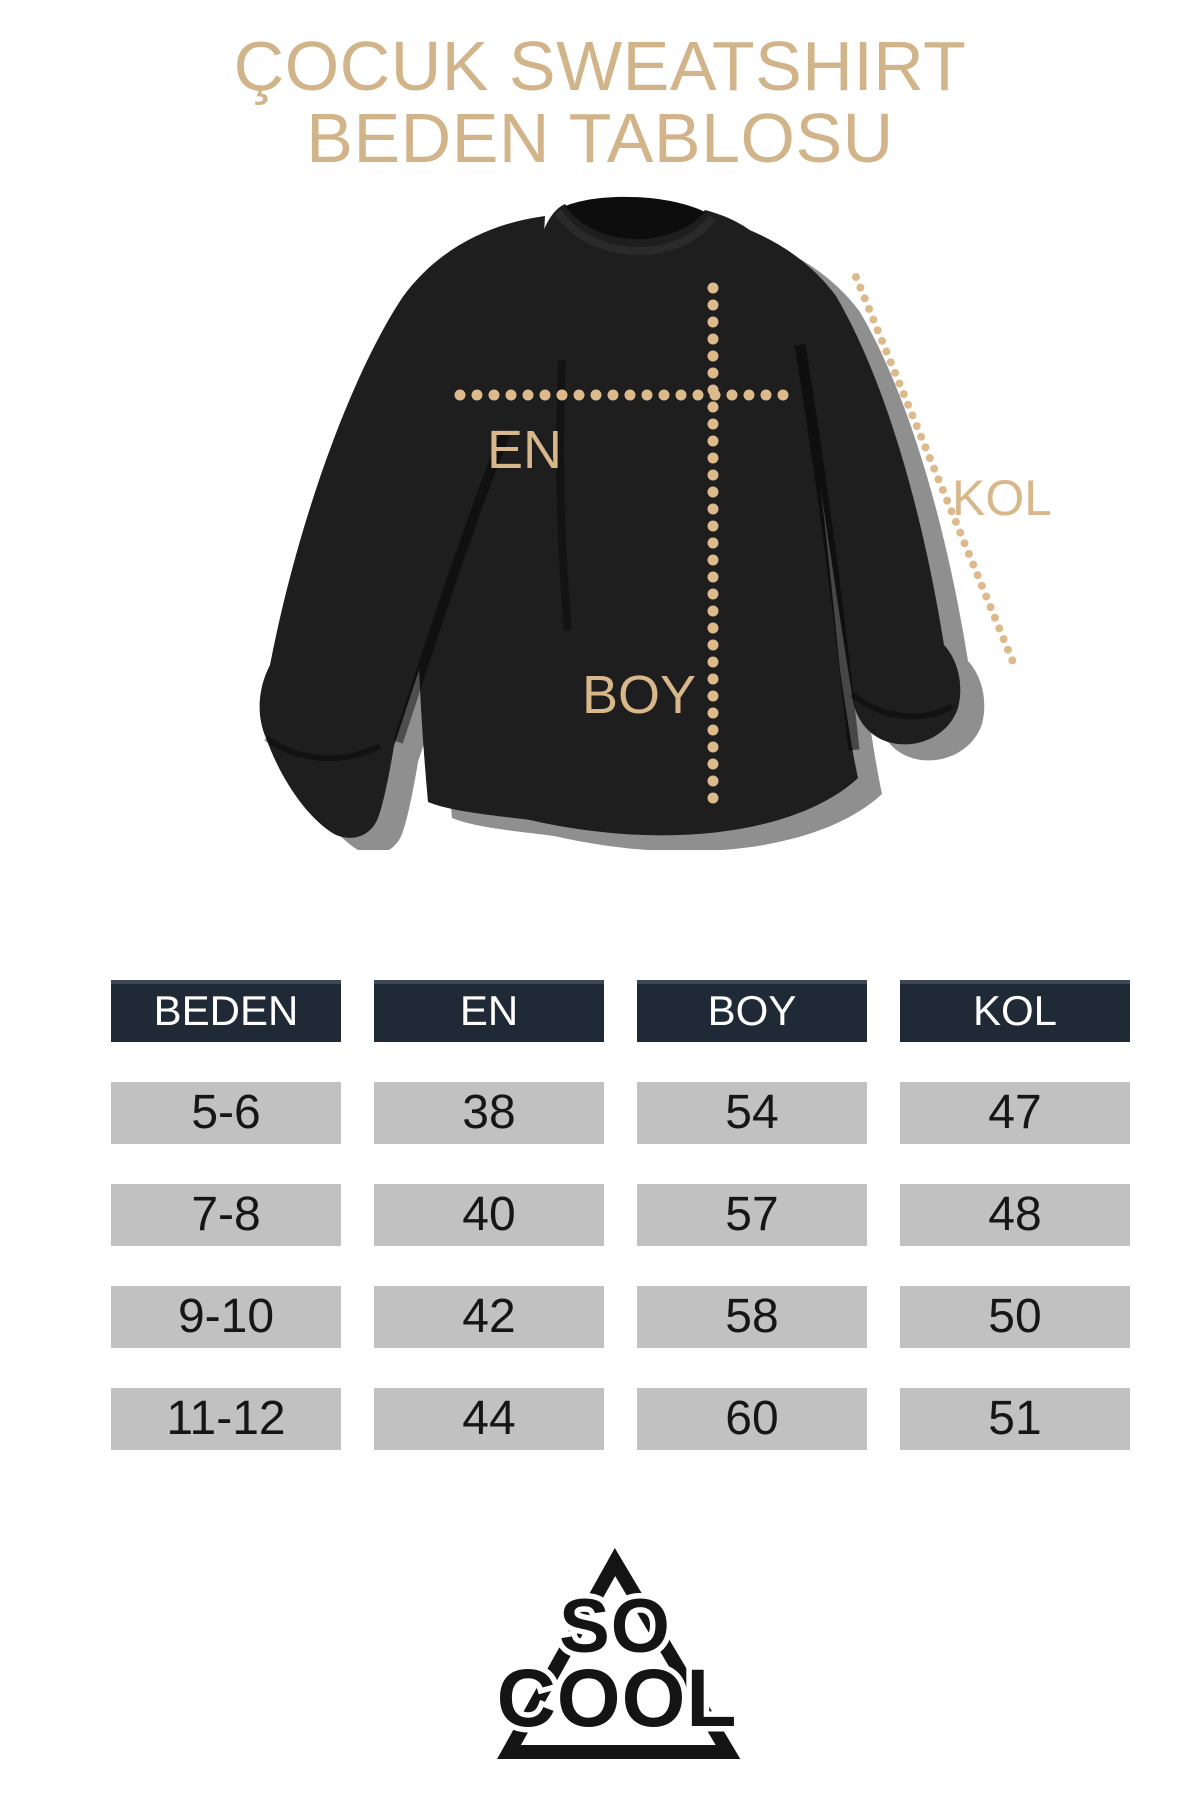 This screenshot has height=1800, width=1200. Describe the element at coordinates (615, 1626) in the screenshot. I see `logo-text-so: SO` at that location.